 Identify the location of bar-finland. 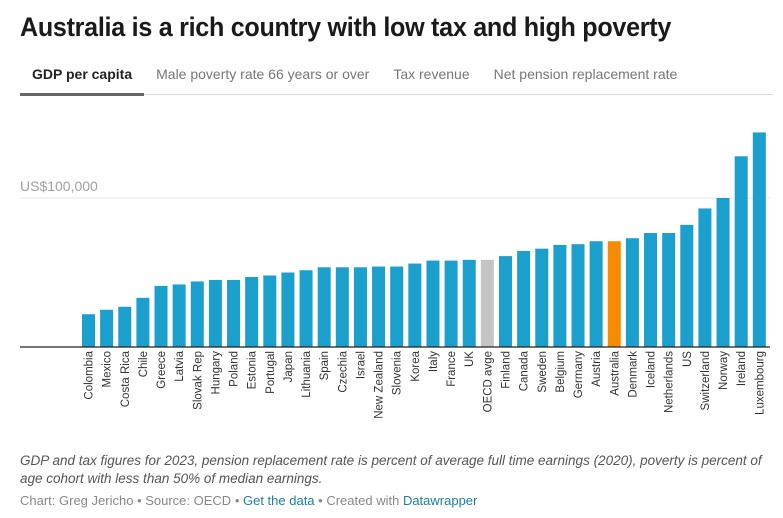
(505, 301).